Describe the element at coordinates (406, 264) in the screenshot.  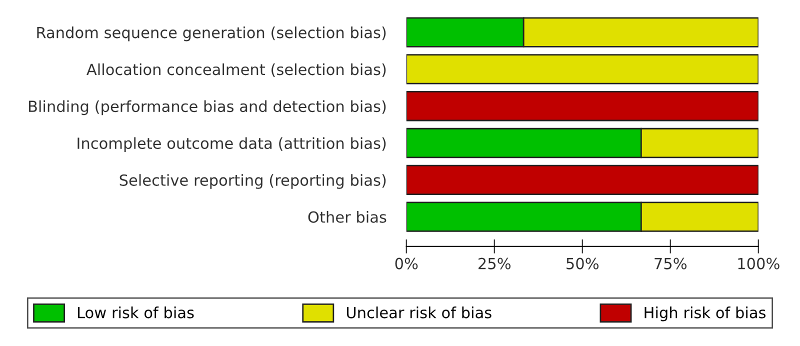
I see `x-tick-label: 0%` at that location.